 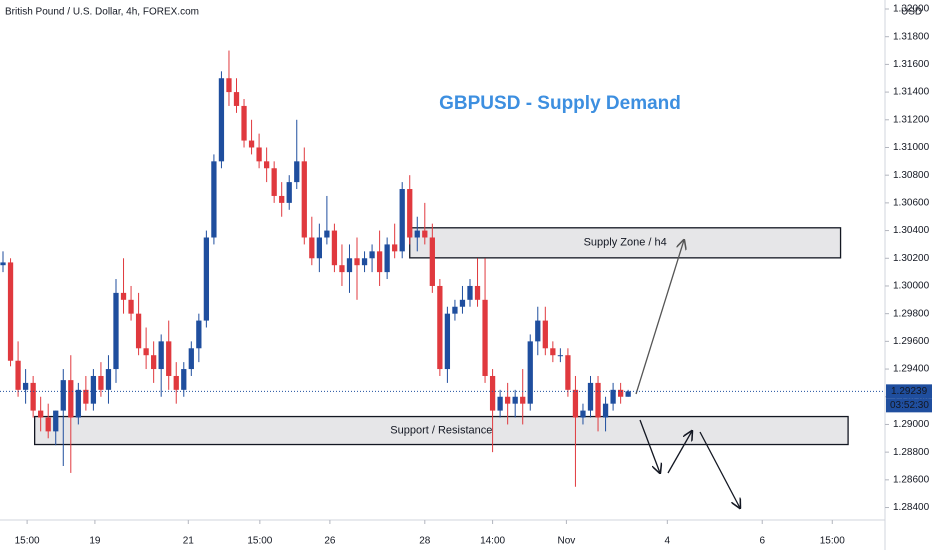 What do you see at coordinates (911, 230) in the screenshot?
I see `y-tick-label: 1.30400` at bounding box center [911, 230].